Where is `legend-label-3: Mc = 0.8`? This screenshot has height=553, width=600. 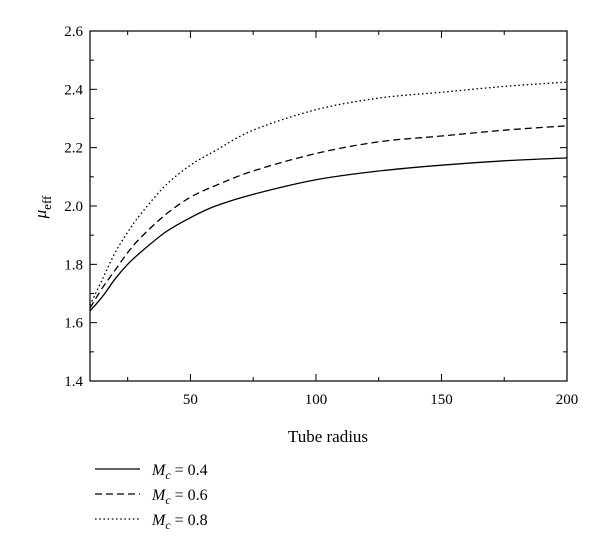 legend-label-3: Mc = 0.8 is located at coordinates (179, 522).